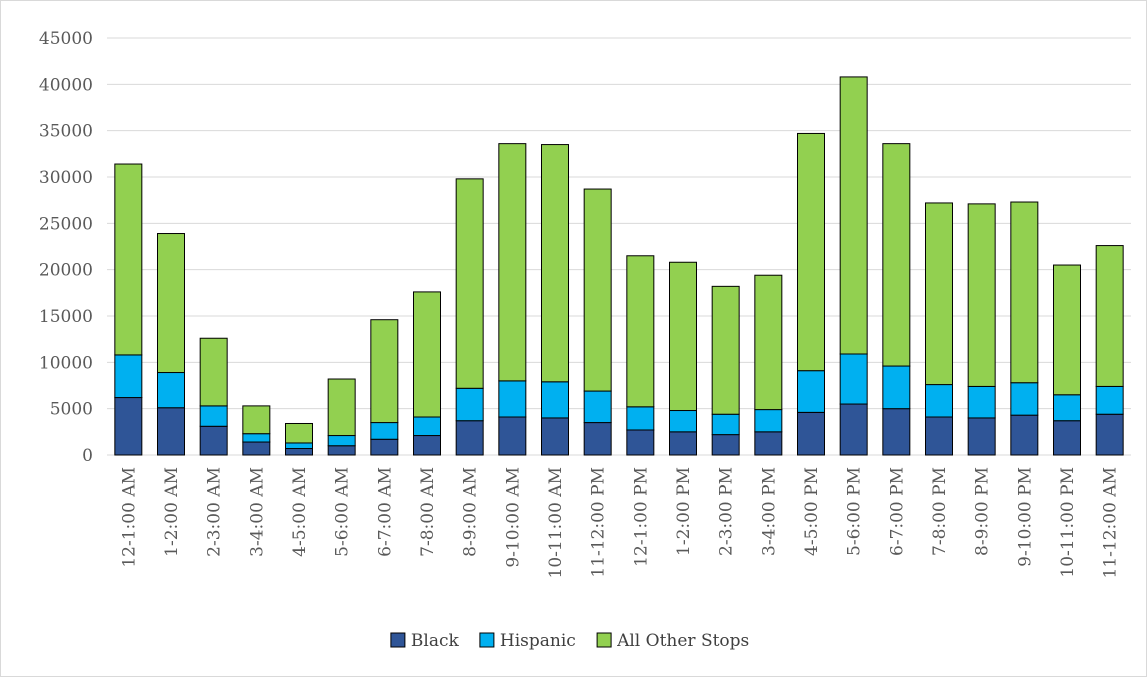 The height and width of the screenshot is (678, 1147). Describe the element at coordinates (66, 224) in the screenshot. I see `y-tick-label: 25000` at that location.